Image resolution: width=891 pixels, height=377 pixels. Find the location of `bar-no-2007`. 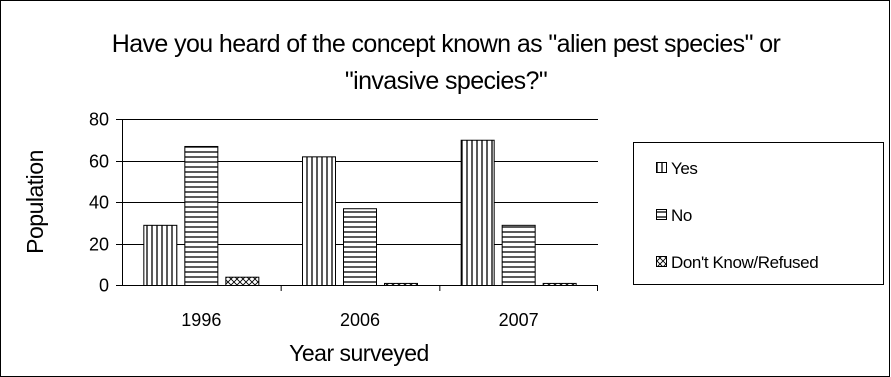

bar-no-2007 is located at coordinates (518, 255).